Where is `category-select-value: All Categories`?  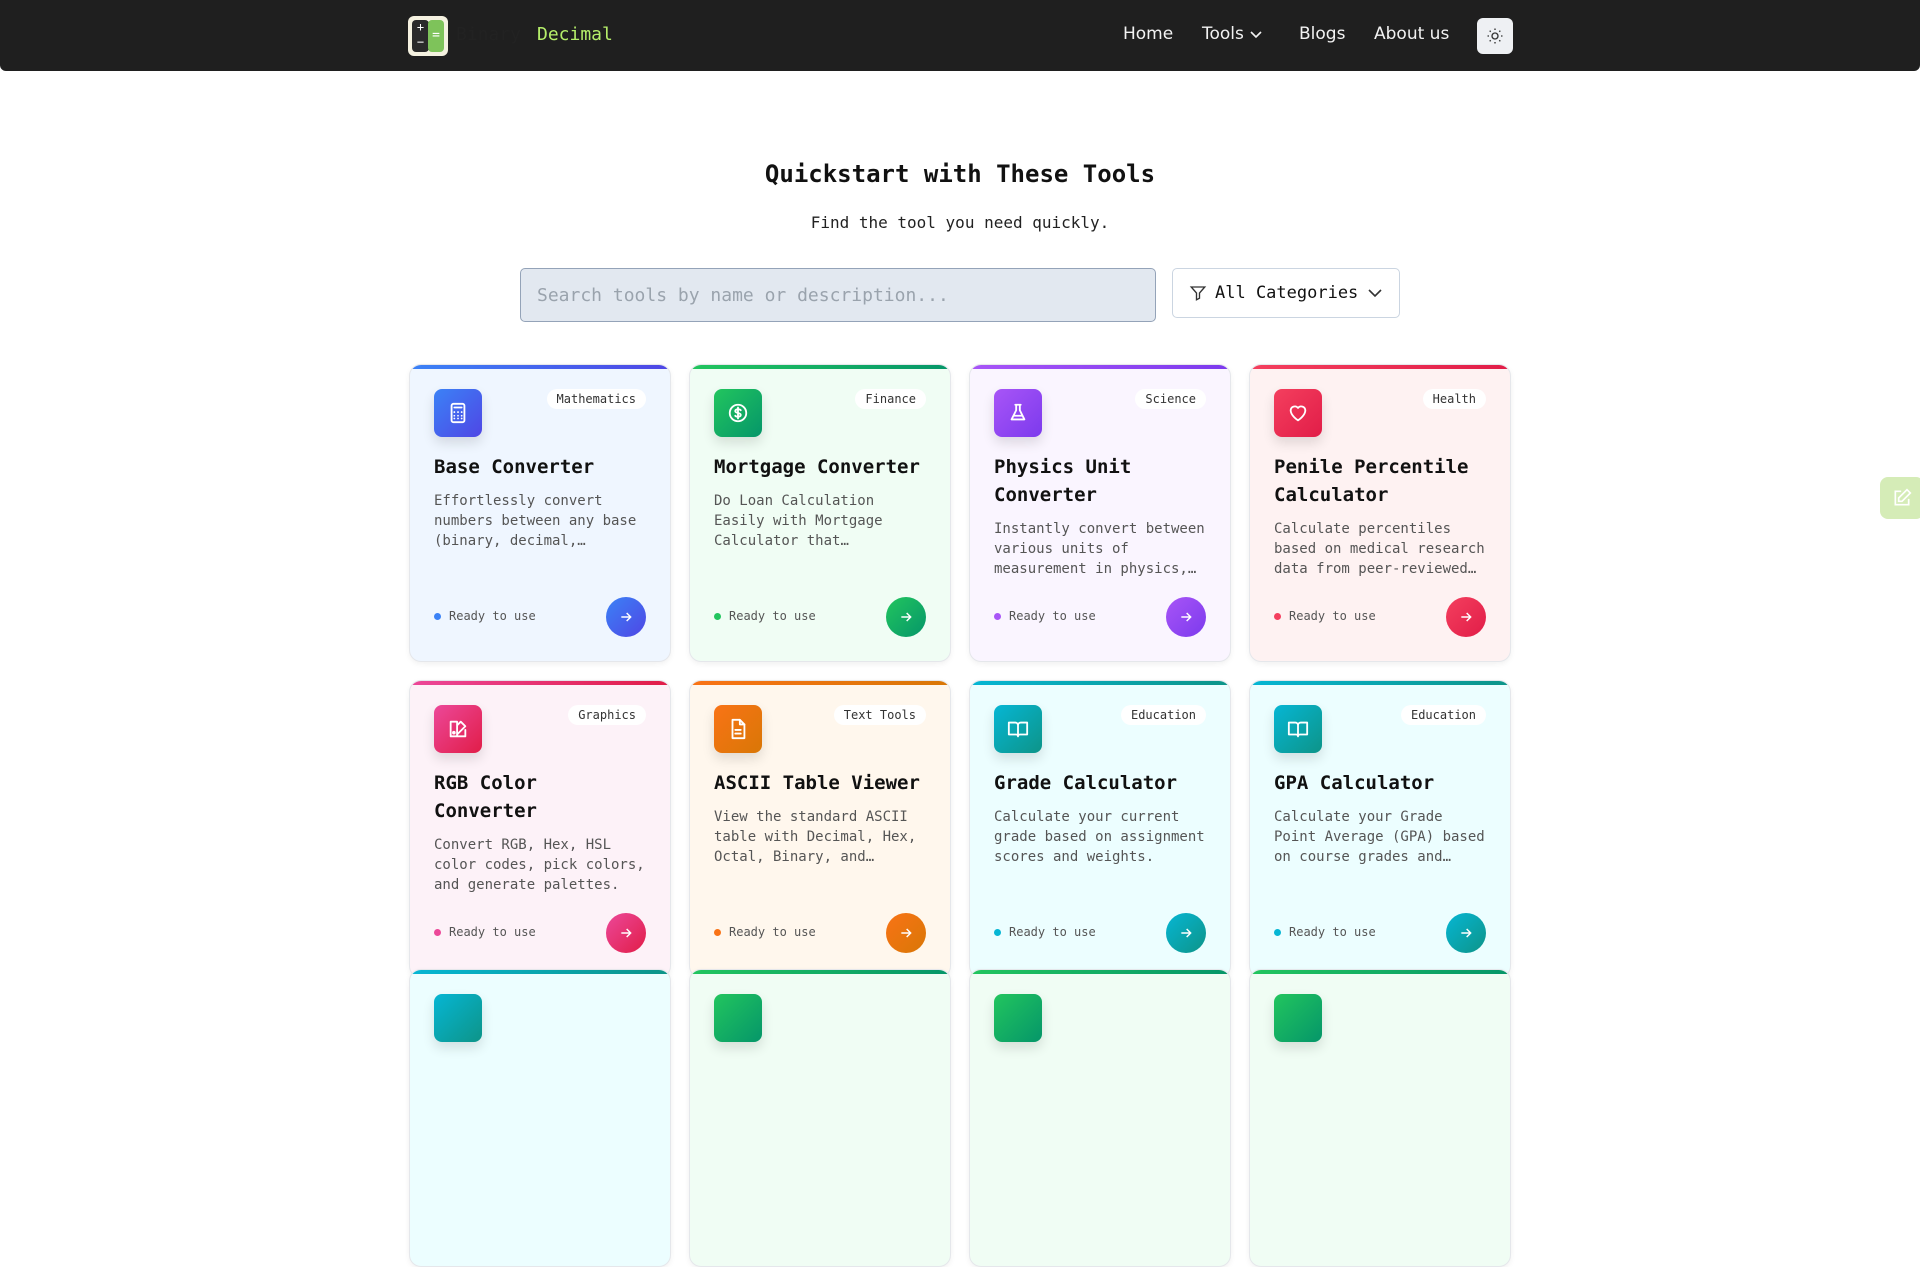 category-select-value: All Categories is located at coordinates (1287, 293).